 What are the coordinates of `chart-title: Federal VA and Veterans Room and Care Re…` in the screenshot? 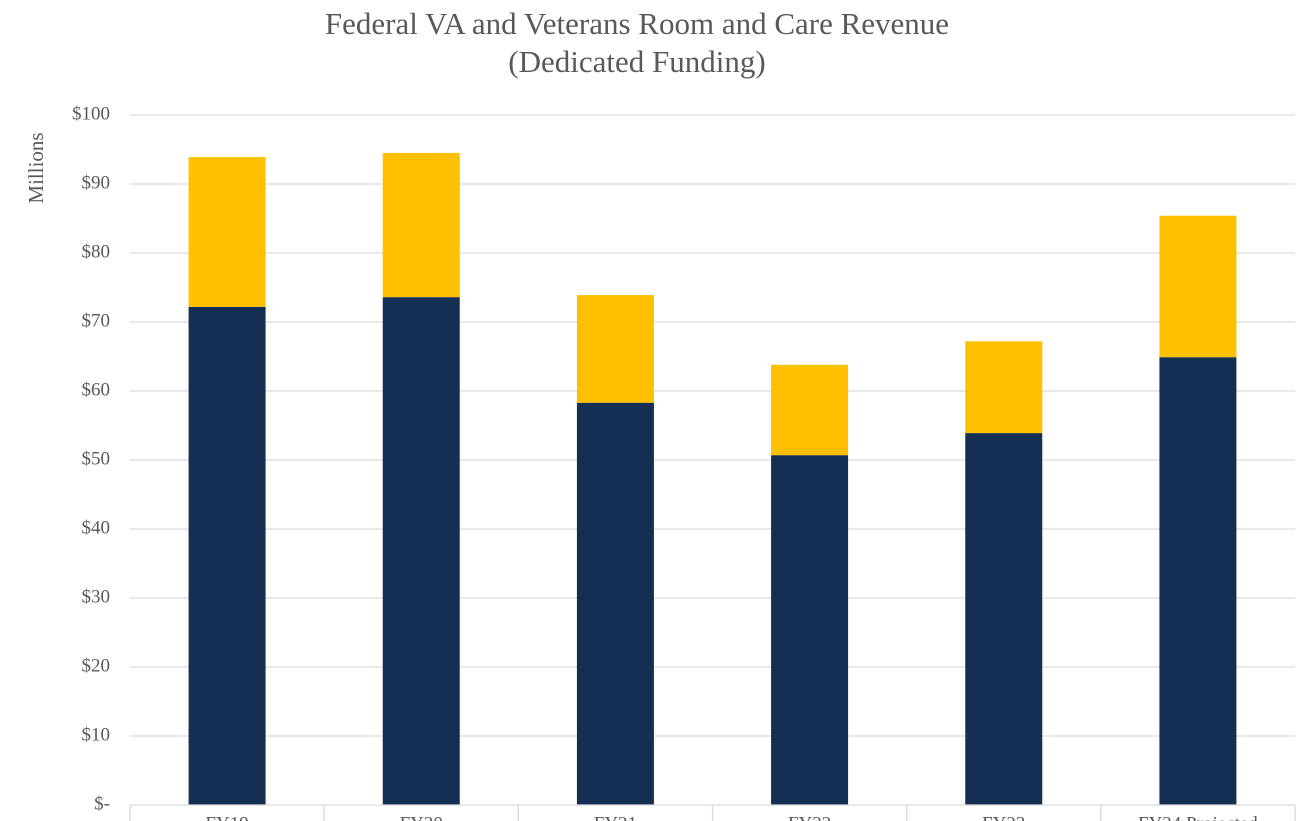 It's located at (637, 23).